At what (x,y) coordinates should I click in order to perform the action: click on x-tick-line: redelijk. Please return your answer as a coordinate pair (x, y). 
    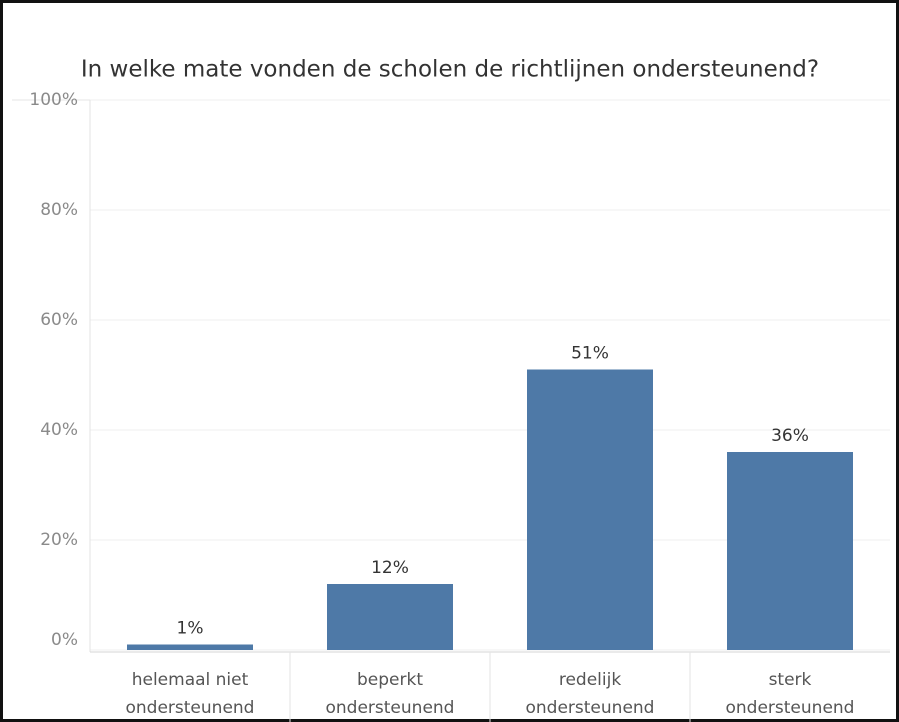
    Looking at the image, I should click on (590, 680).